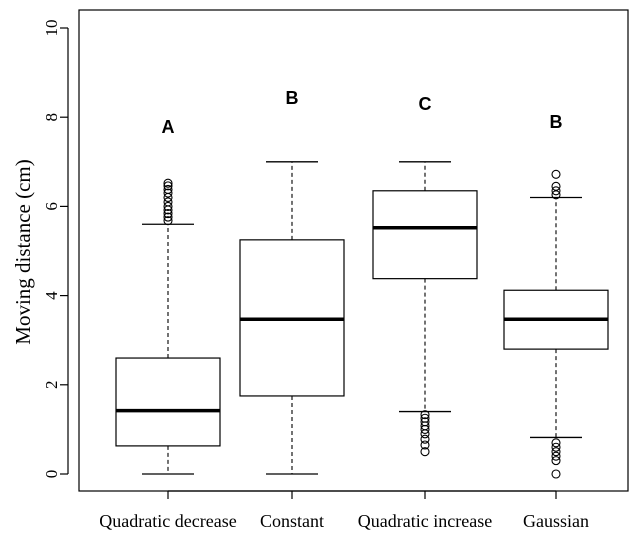  I want to click on y-tick-label-2: 2, so click(51, 385).